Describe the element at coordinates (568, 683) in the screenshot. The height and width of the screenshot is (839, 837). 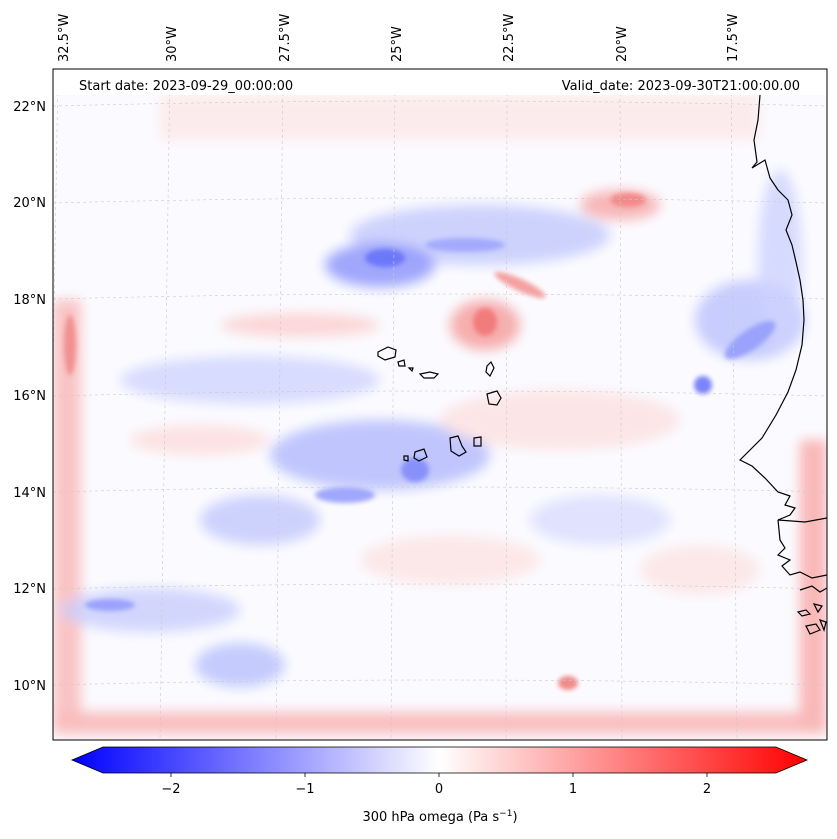
I see `positive-core-d` at that location.